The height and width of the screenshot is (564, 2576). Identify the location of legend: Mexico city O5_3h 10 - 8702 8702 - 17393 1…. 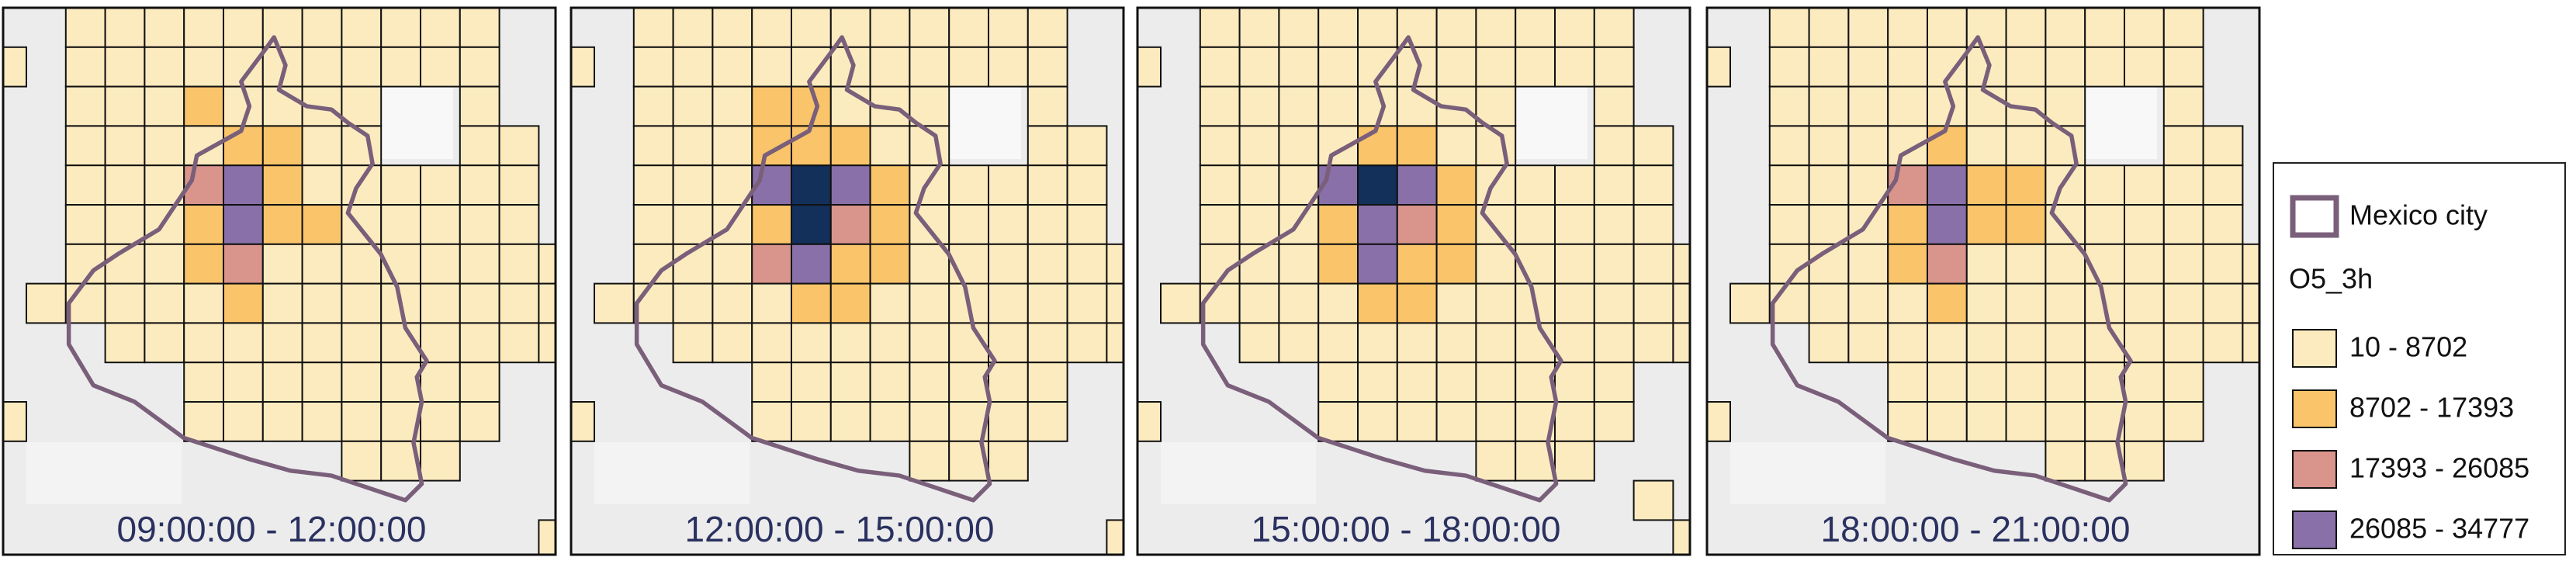
(2419, 358).